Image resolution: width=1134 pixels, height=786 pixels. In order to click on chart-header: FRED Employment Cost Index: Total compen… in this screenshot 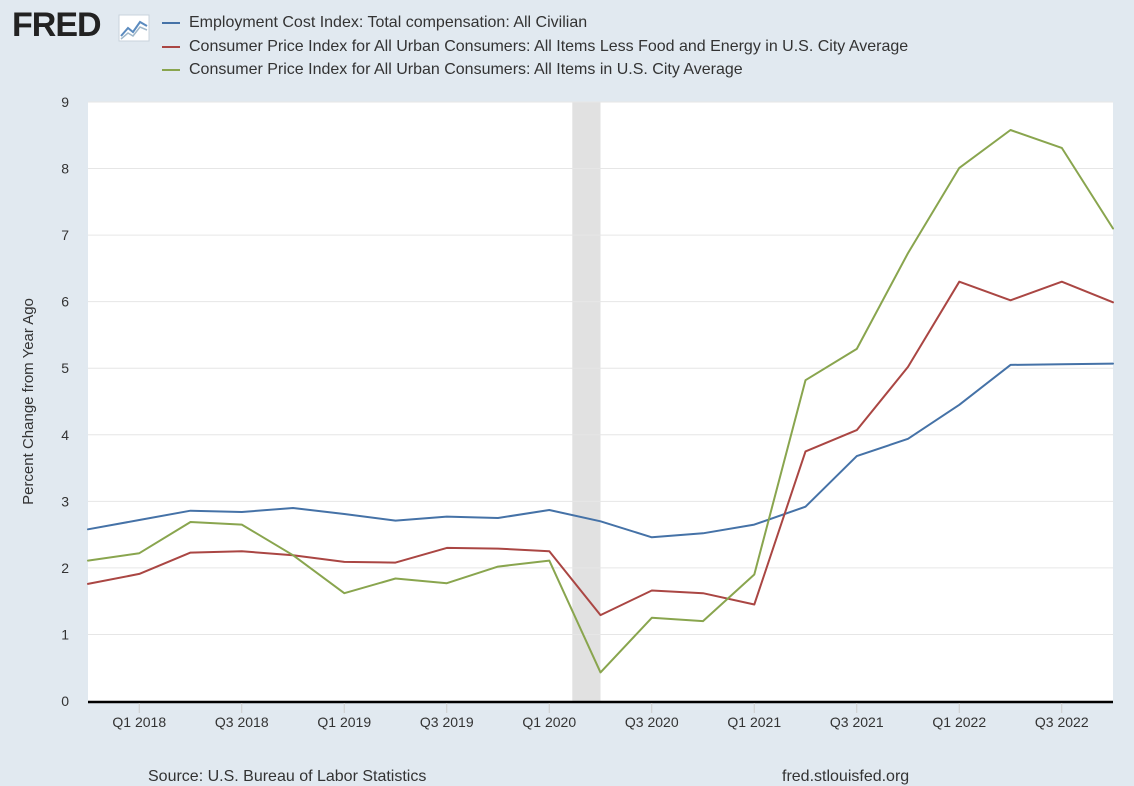, I will do `click(567, 47)`.